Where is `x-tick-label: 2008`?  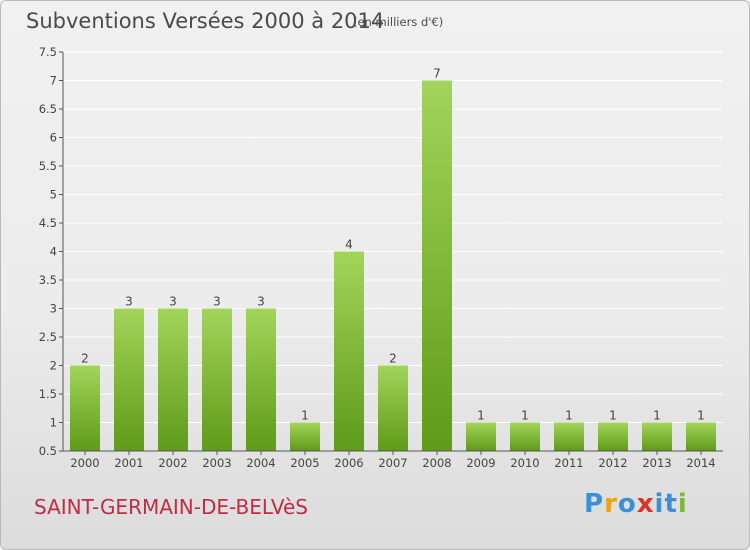 x-tick-label: 2008 is located at coordinates (436, 463).